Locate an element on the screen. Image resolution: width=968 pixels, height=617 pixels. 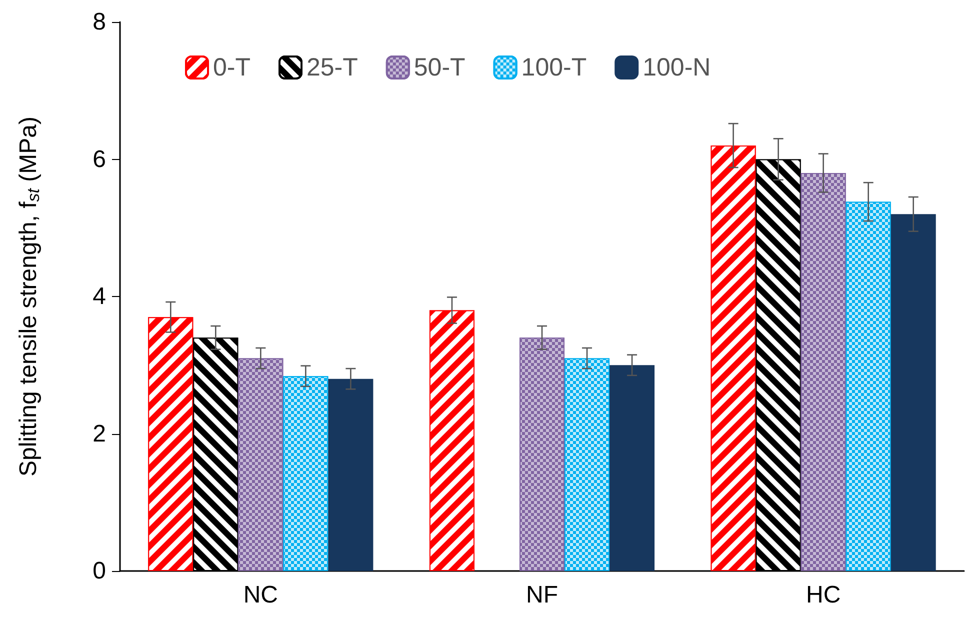
y-tick-label: 8 is located at coordinates (99, 22).